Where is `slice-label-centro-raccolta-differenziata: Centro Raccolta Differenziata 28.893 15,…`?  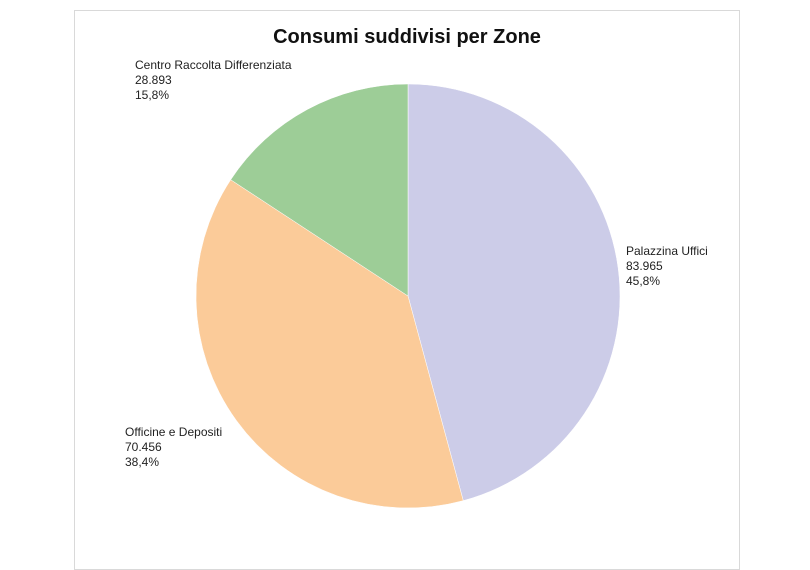
slice-label-centro-raccolta-differenziata: Centro Raccolta Differenziata 28.893 15,… is located at coordinates (213, 80).